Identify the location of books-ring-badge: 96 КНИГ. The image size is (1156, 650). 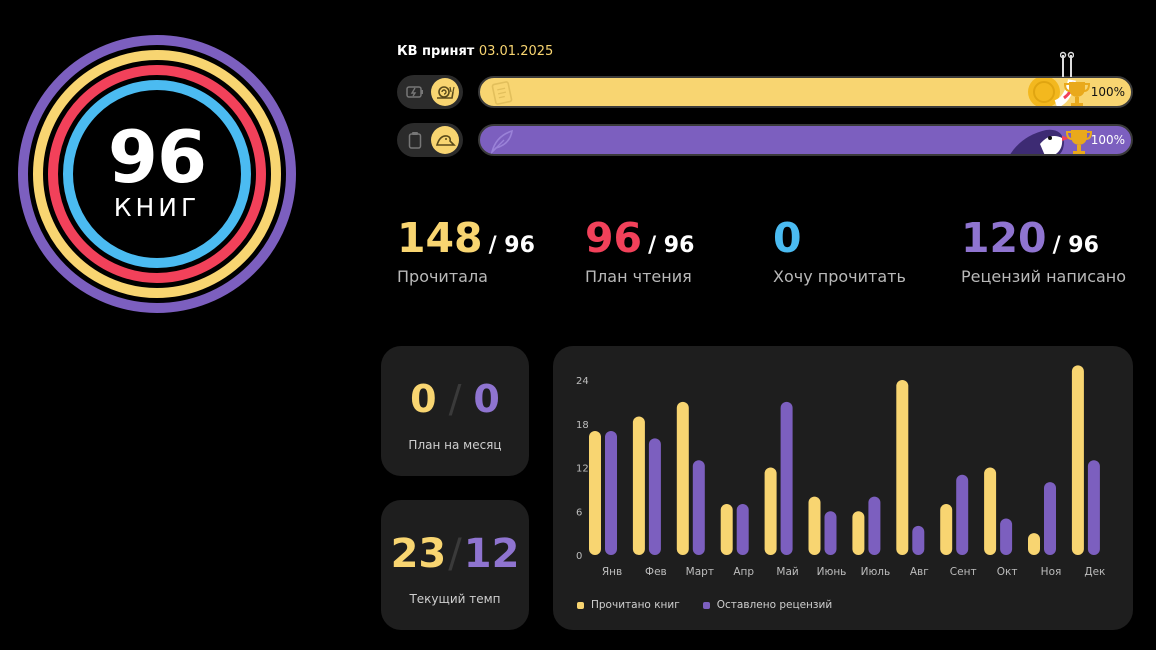
(157, 174).